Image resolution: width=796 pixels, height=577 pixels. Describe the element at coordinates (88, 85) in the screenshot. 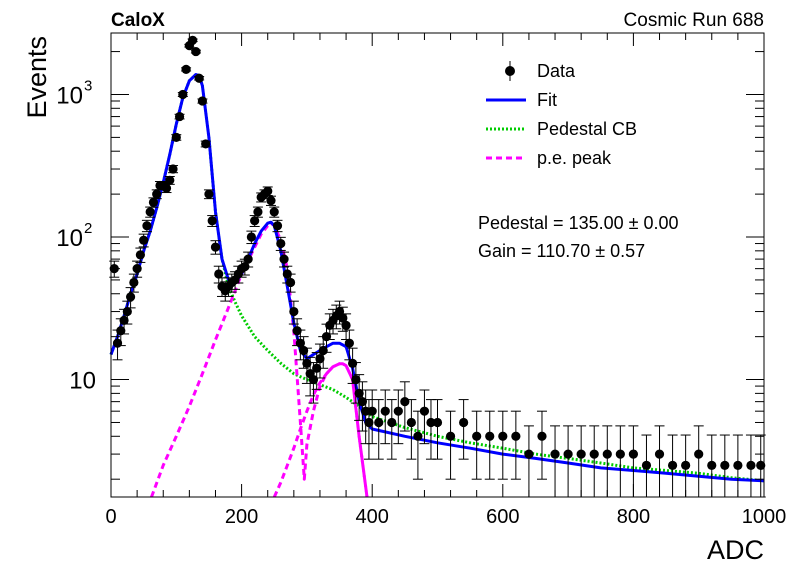

I see `y-tick-exponent: 3` at that location.